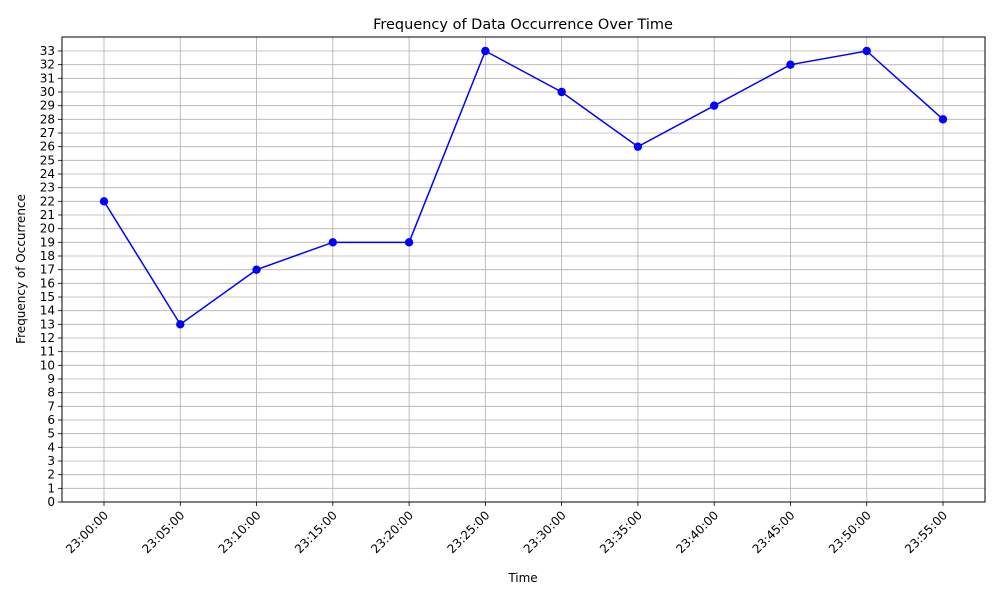 Image resolution: width=1000 pixels, height=600 pixels. I want to click on x-tick-label: 23:10:00, so click(240, 532).